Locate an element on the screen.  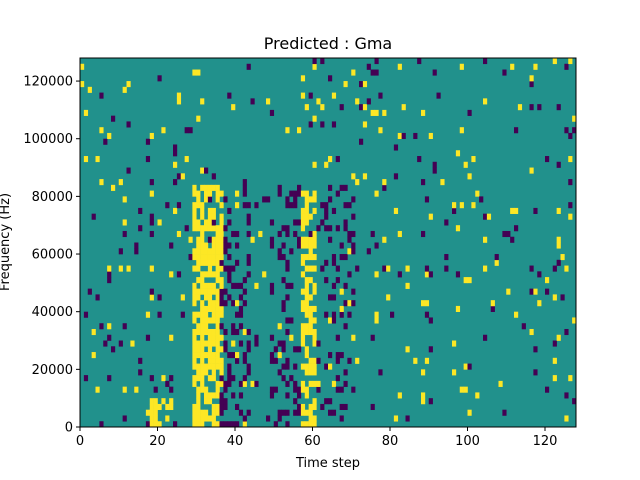
chart-title: Predicted : Gma is located at coordinates (328, 43).